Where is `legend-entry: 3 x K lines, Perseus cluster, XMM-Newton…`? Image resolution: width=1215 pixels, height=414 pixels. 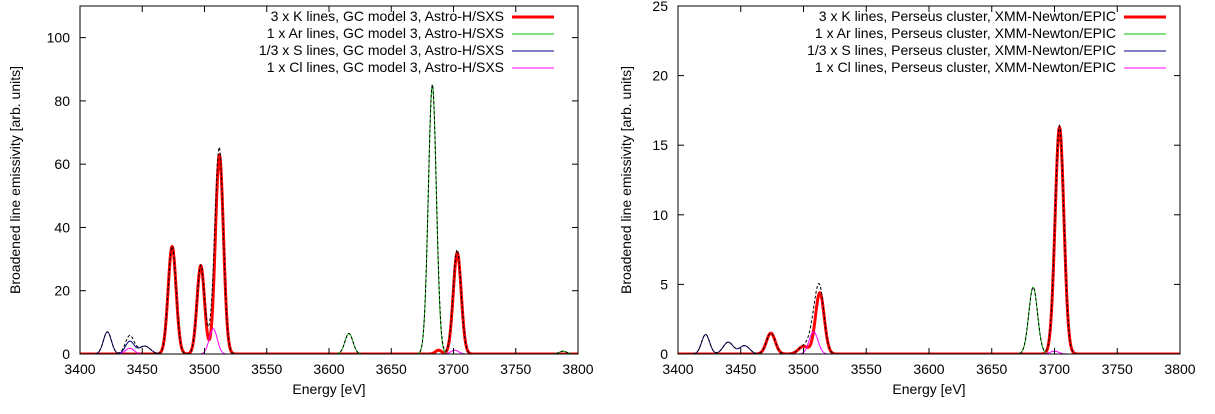
legend-entry: 3 x K lines, Perseus cluster, XMM-Newton… is located at coordinates (992, 16).